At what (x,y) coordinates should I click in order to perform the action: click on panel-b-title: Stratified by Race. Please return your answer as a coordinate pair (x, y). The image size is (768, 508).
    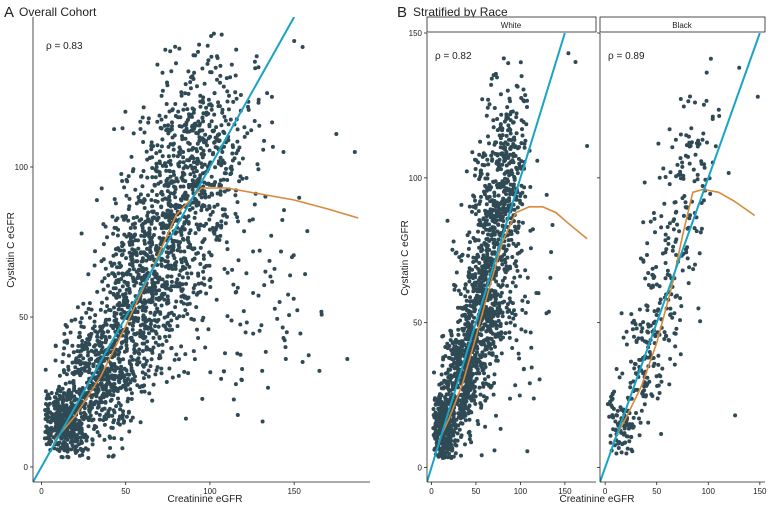
    Looking at the image, I should click on (460, 12).